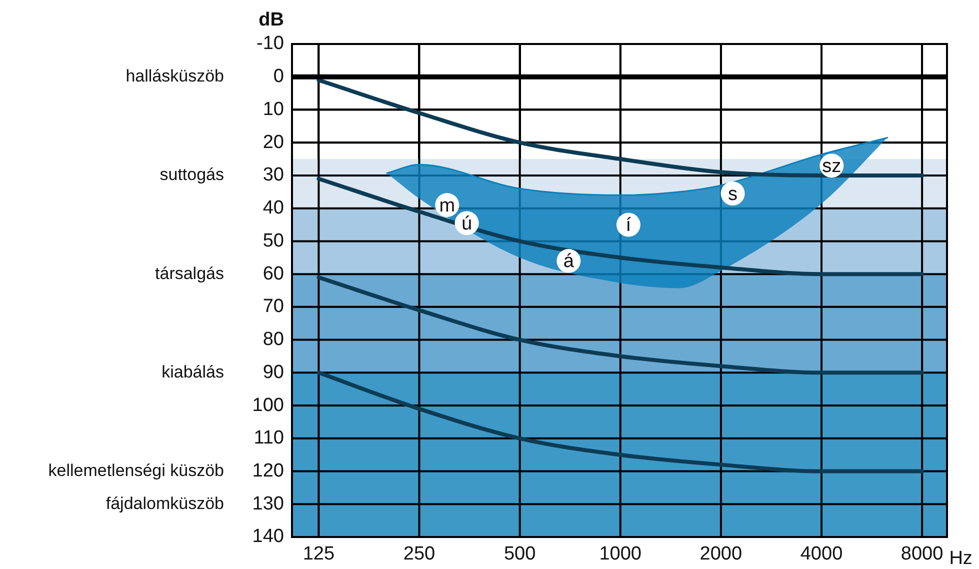 The image size is (979, 569). Describe the element at coordinates (273, 175) in the screenshot. I see `y-tick-label: 30` at that location.